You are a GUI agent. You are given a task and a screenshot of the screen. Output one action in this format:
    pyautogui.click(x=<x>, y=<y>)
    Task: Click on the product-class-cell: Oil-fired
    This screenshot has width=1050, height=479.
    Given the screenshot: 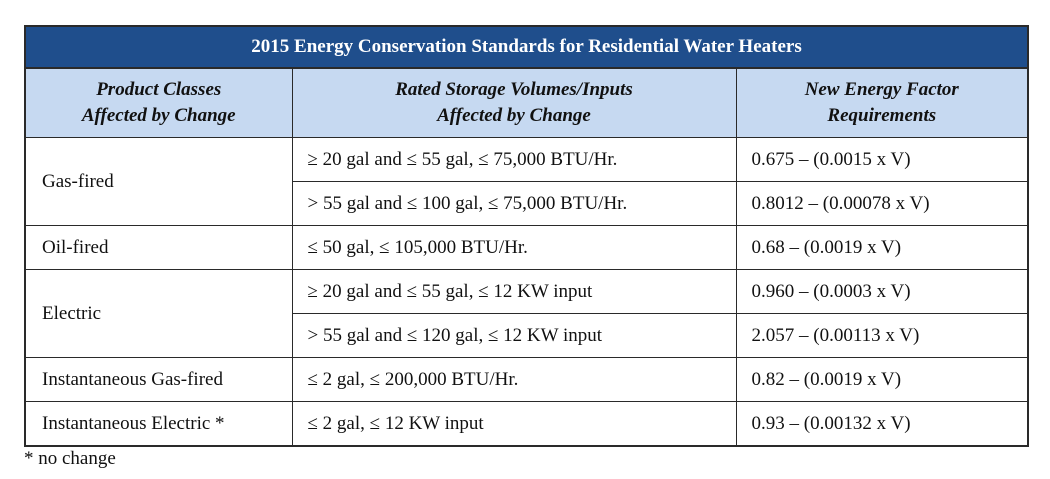 What is the action you would take?
    pyautogui.click(x=158, y=247)
    